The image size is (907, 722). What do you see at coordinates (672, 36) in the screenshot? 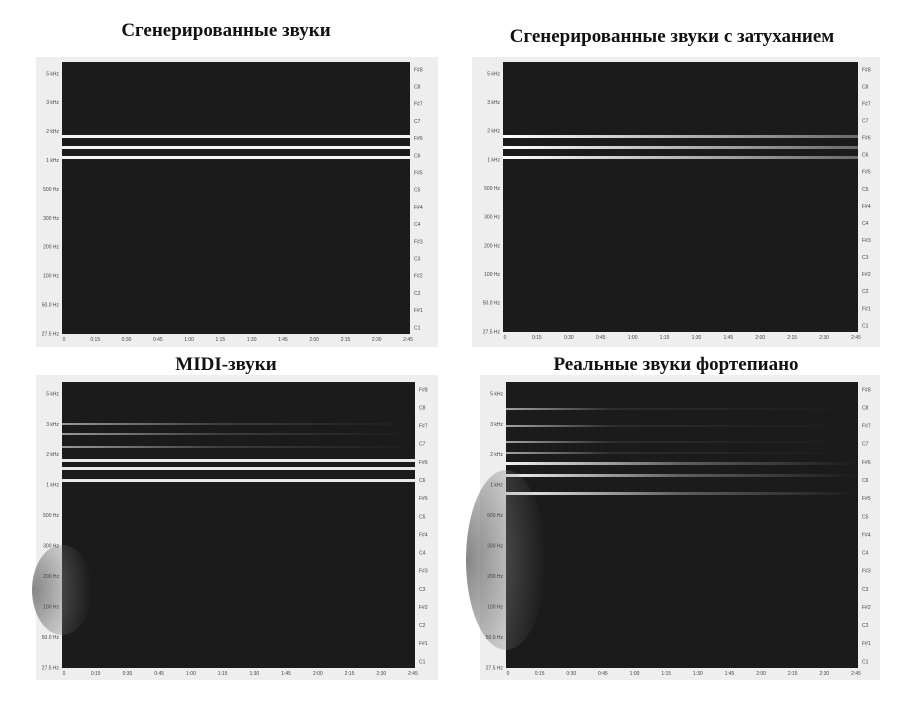
I see `panel-title: Сгенерированные звуки с затуханием` at bounding box center [672, 36].